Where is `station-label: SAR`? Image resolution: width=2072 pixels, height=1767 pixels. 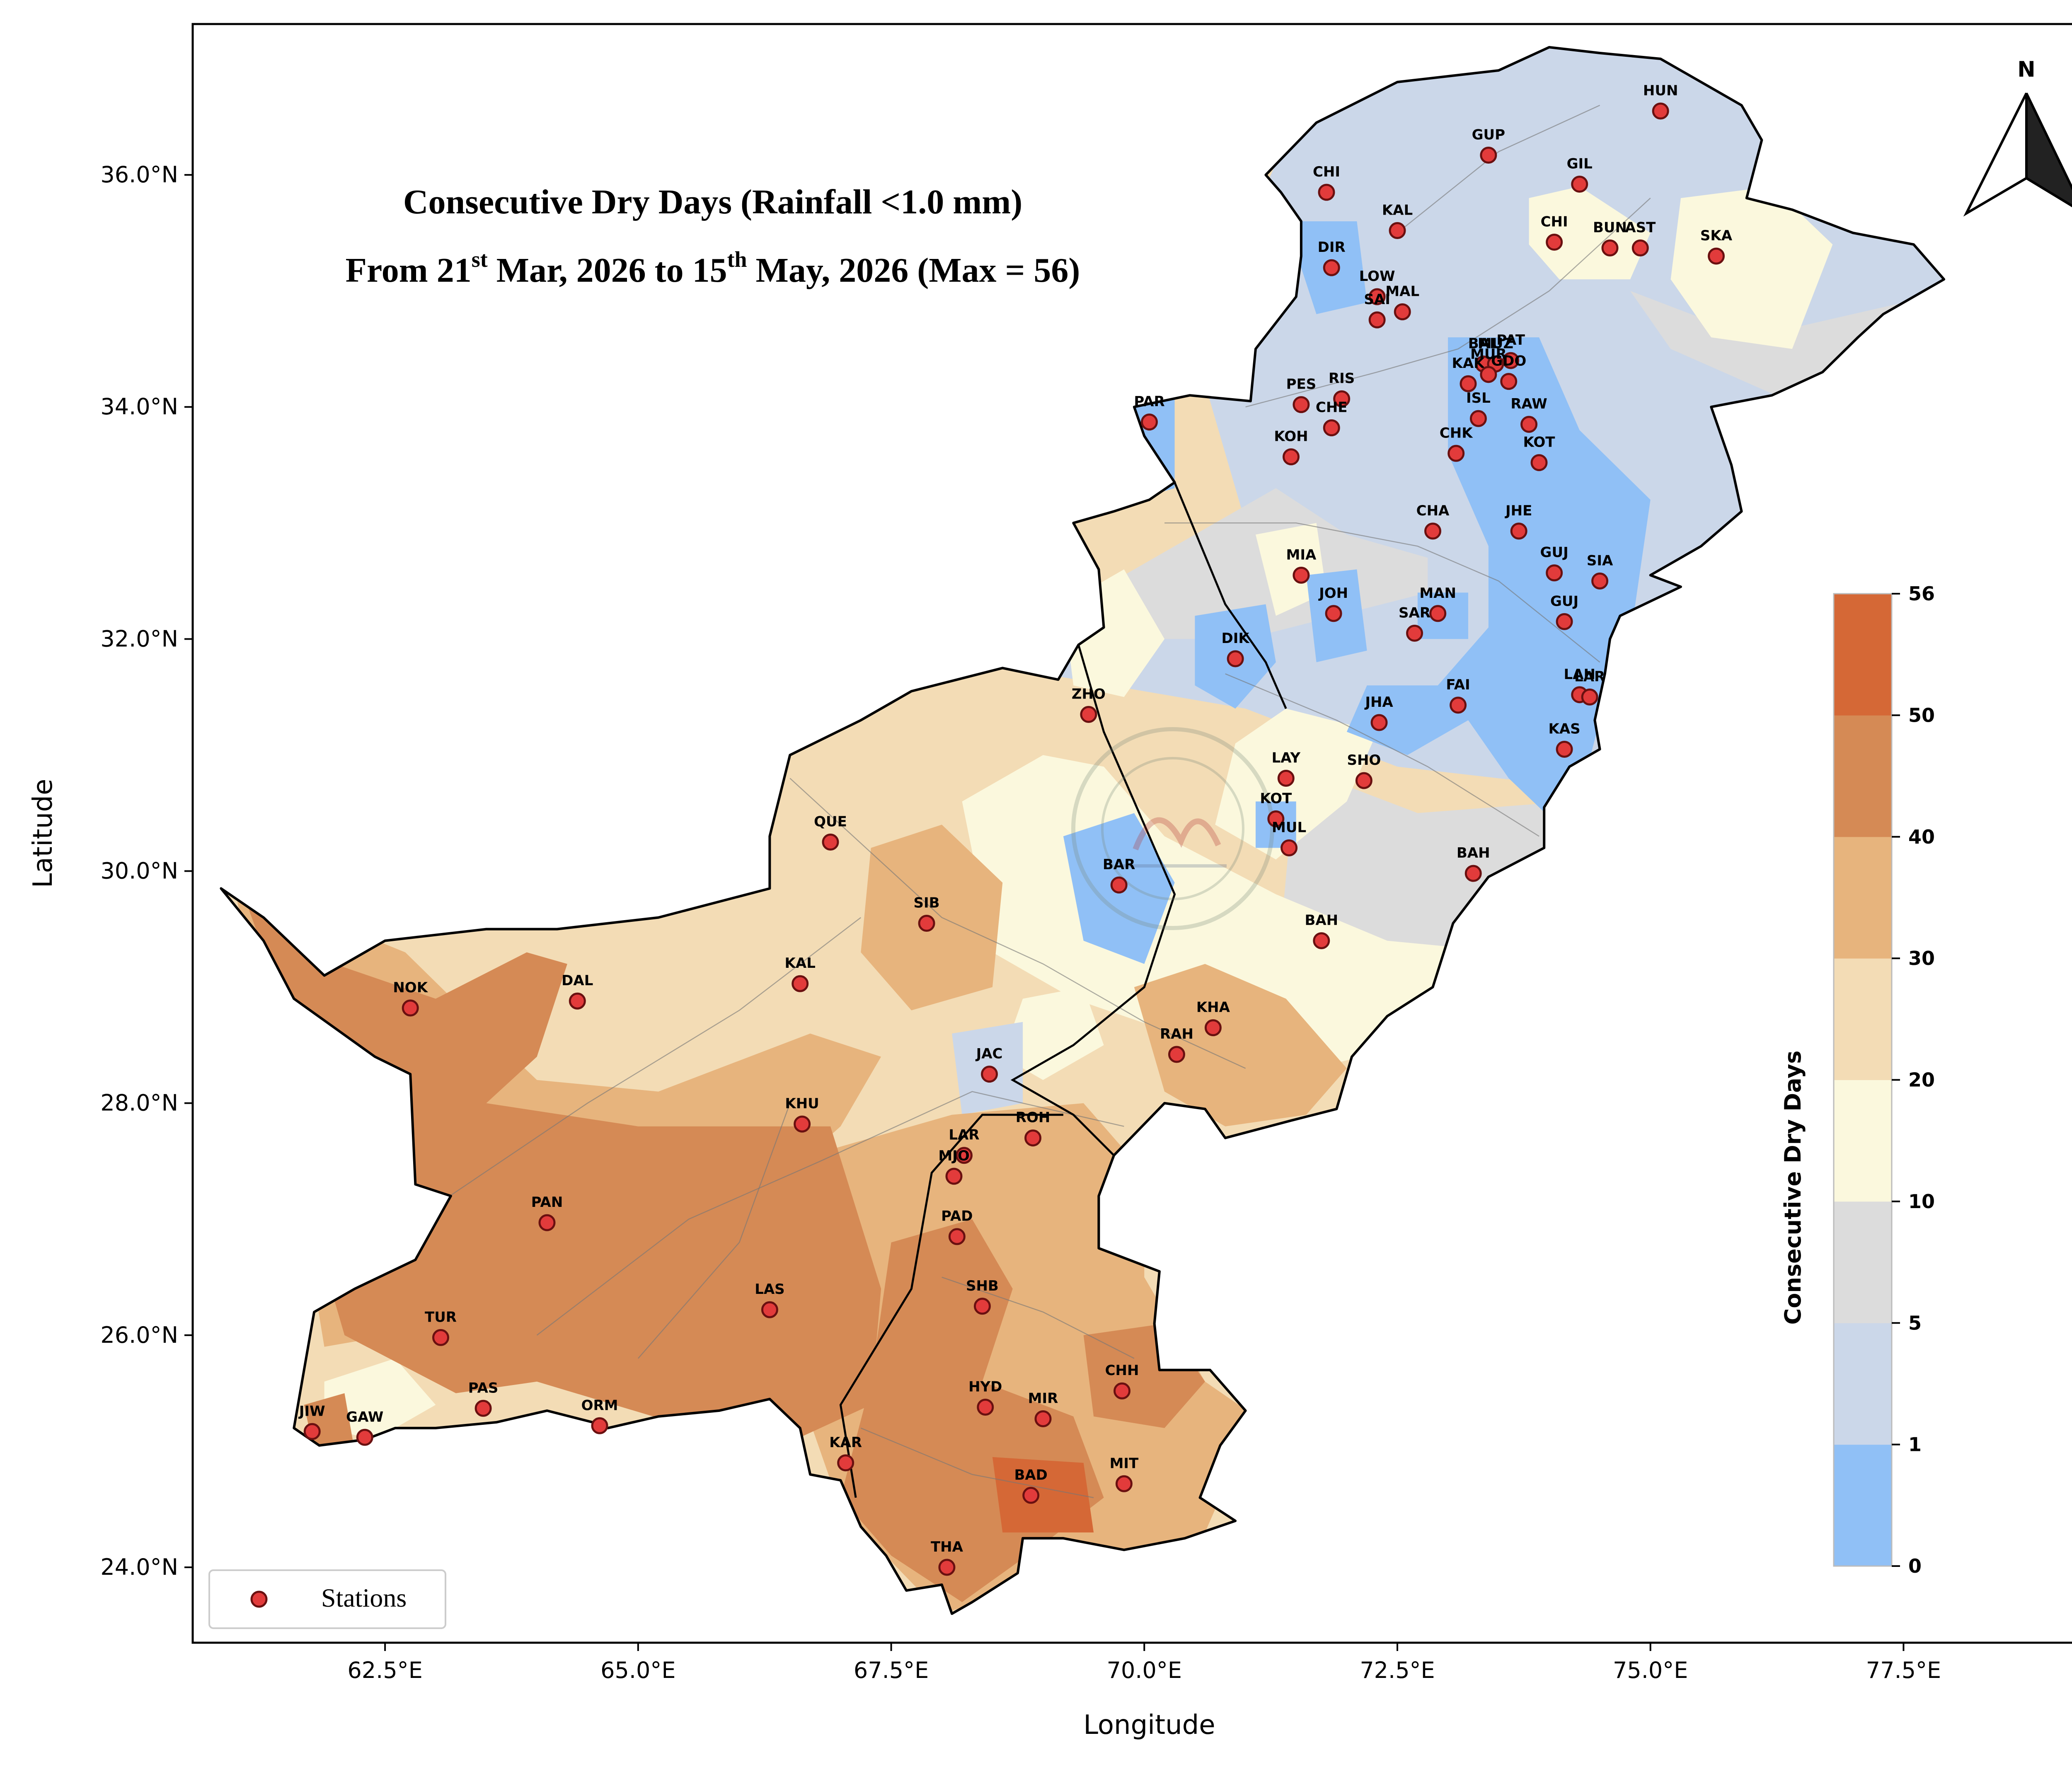
station-label: SAR is located at coordinates (1415, 612).